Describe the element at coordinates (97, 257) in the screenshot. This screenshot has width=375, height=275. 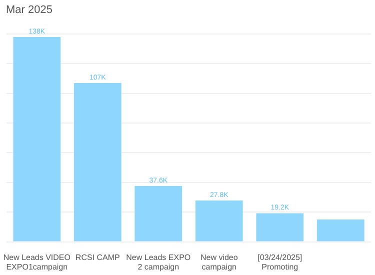
I see `x-tick-label: RCSI CAMP` at that location.